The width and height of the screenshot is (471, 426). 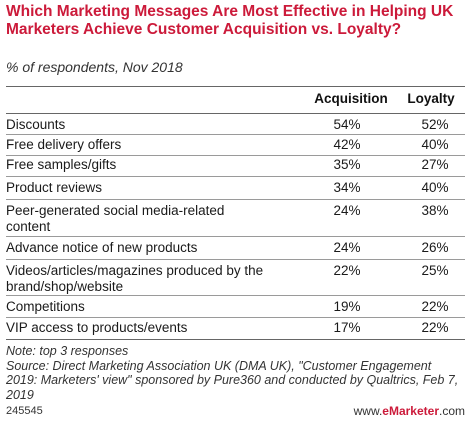 What do you see at coordinates (61, 164) in the screenshot?
I see `row-label: Free samples/gifts` at bounding box center [61, 164].